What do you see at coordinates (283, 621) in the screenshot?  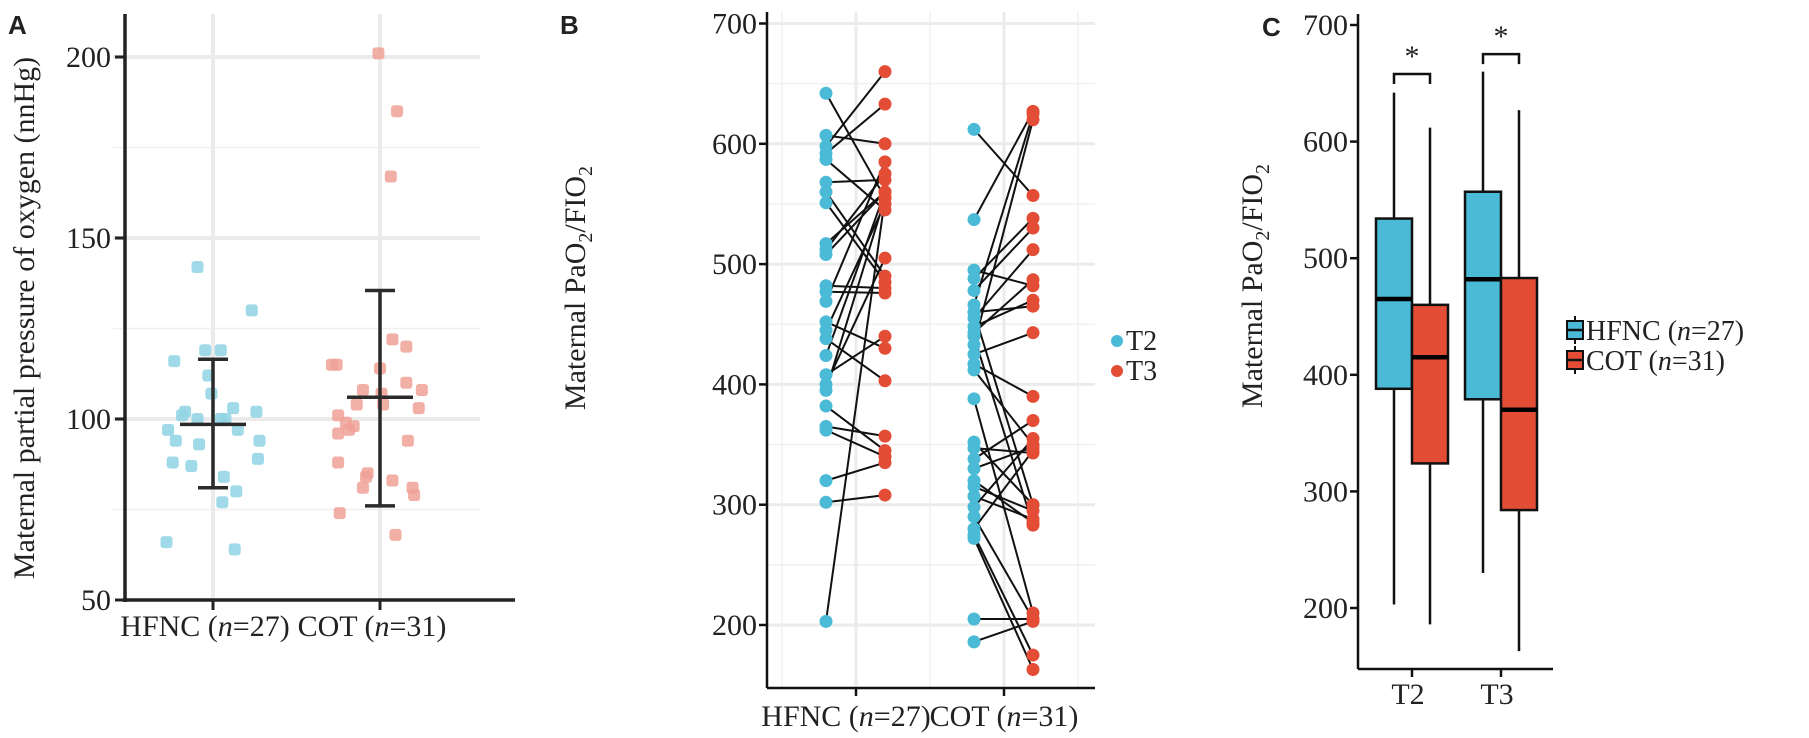 I see `panel-a-x-ticks: HFNC (n=27) COT (n=31)` at bounding box center [283, 621].